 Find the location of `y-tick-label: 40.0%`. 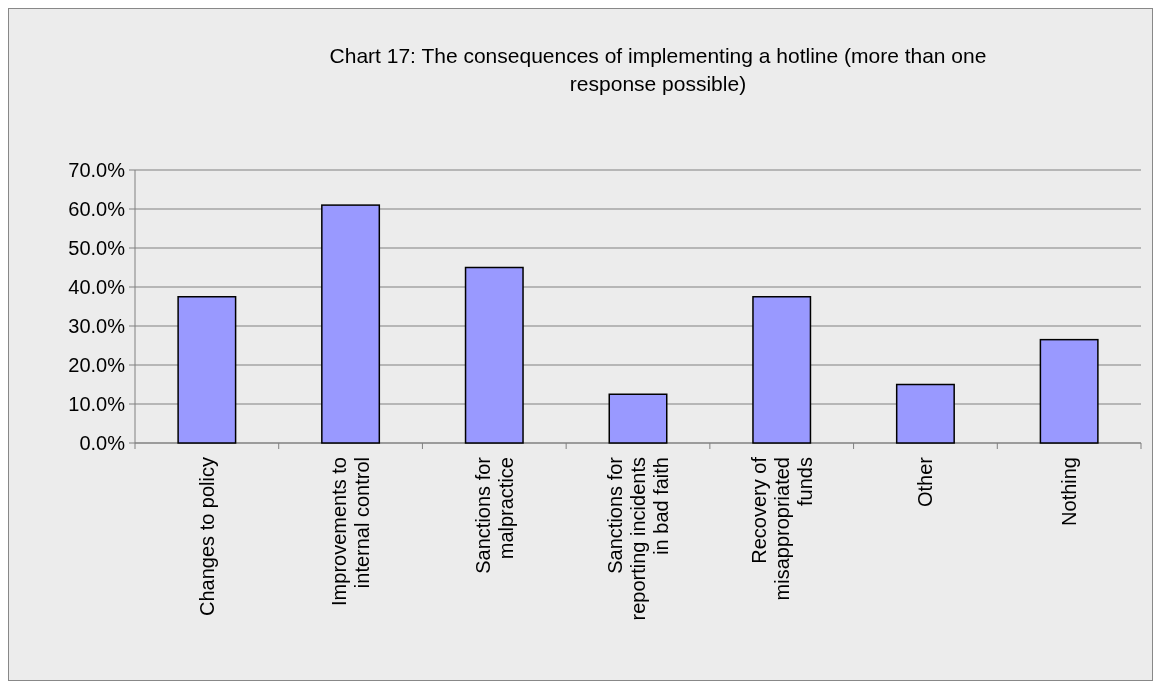

y-tick-label: 40.0% is located at coordinates (97, 287).